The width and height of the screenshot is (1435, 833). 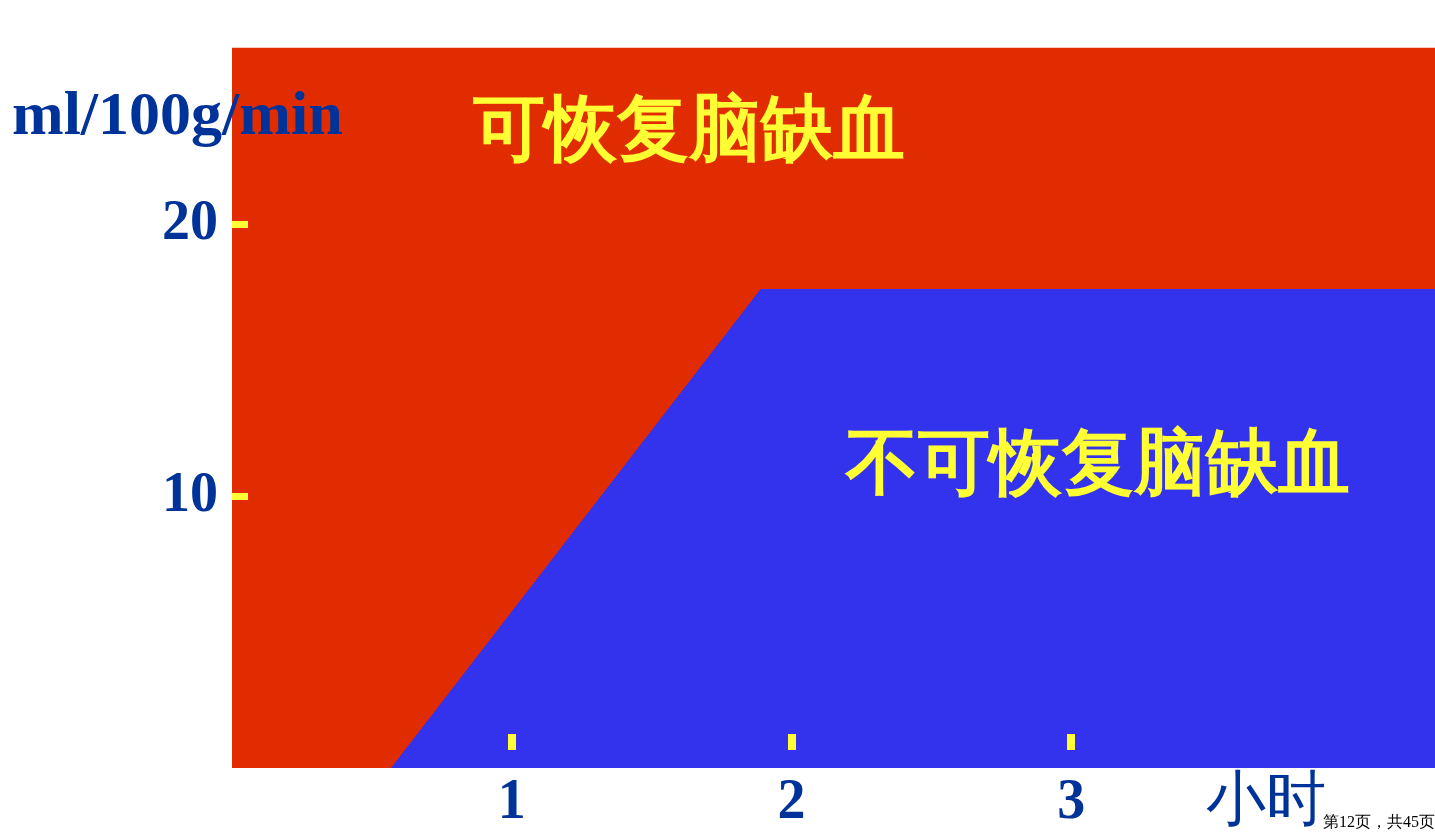 I want to click on y-tick-label: 10, so click(x=190, y=491).